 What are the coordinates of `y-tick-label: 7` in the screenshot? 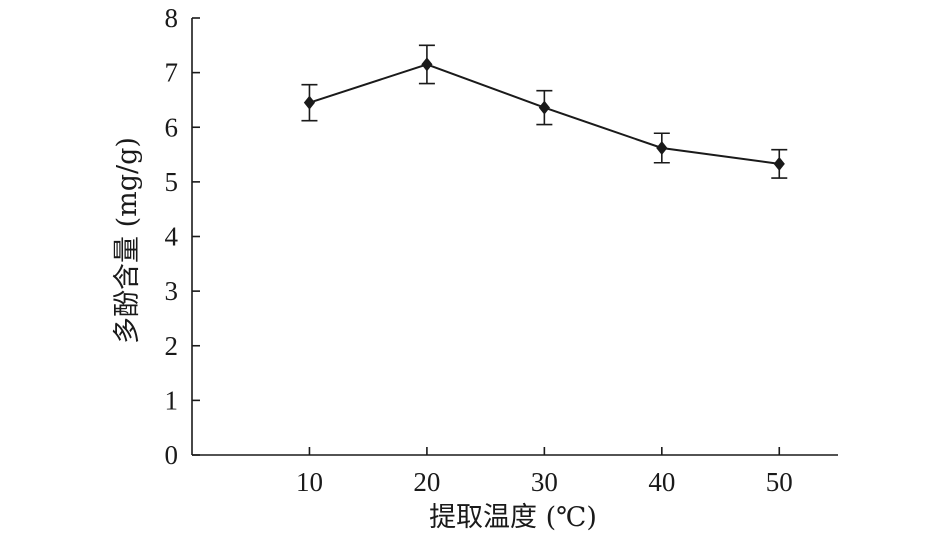 It's located at (172, 73).